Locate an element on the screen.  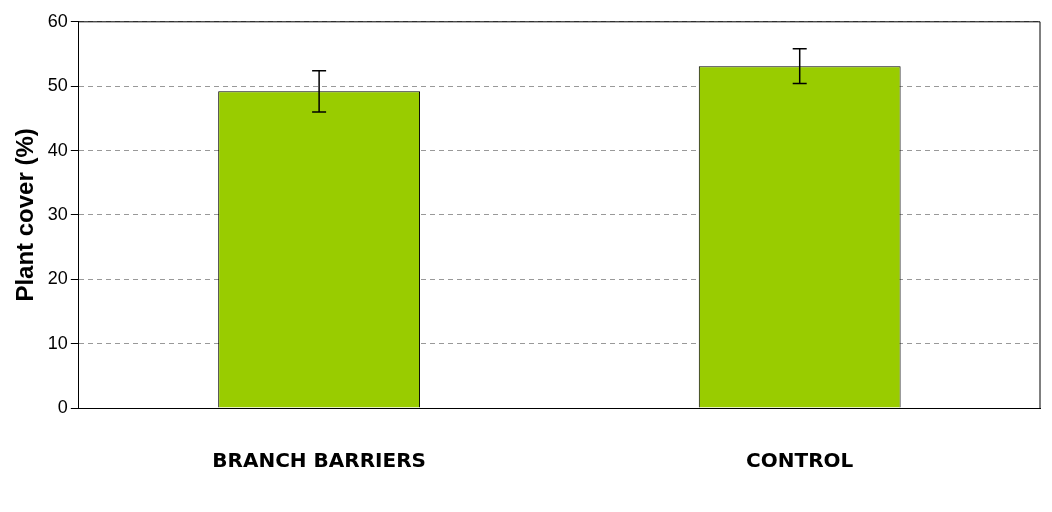
y-tick-label: 10 is located at coordinates (57, 342).